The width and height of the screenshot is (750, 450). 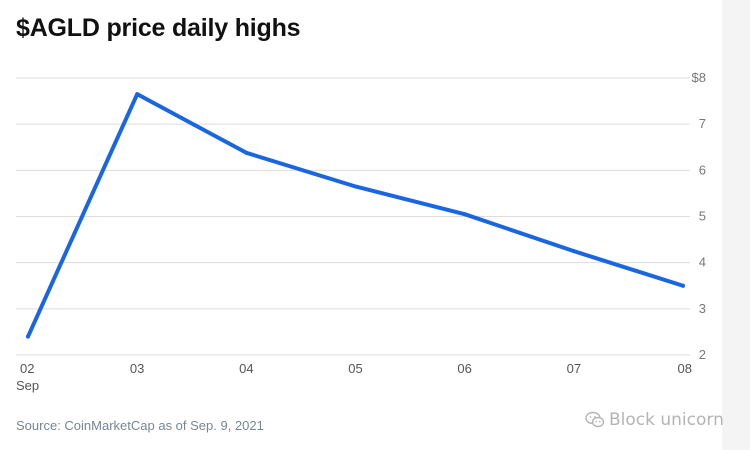 I want to click on wechat-icon, so click(x=595, y=419).